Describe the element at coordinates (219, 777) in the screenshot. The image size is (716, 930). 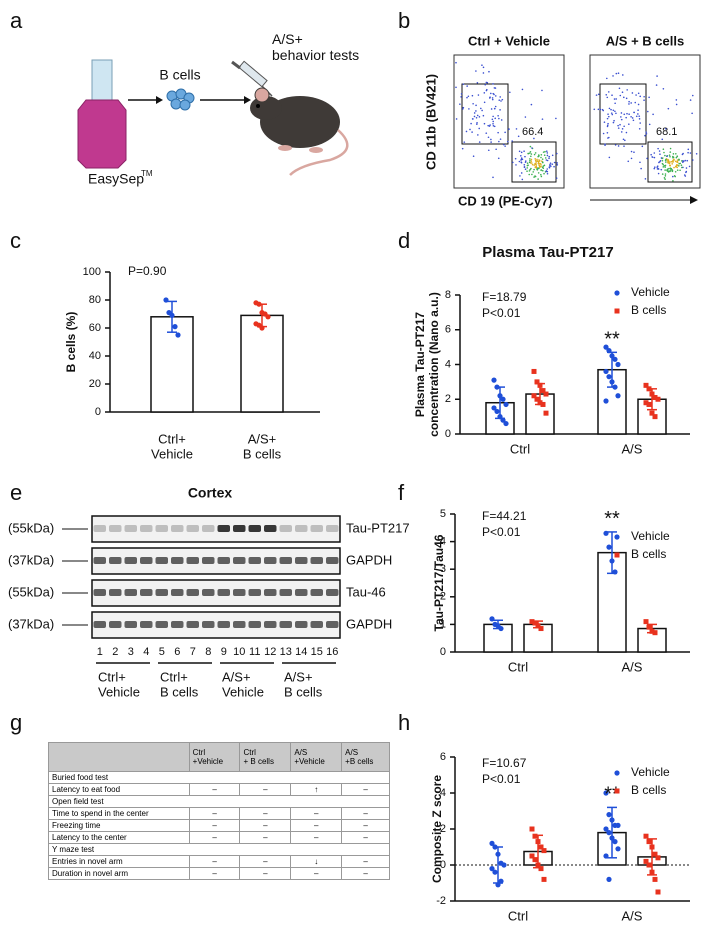
I see `table-row: Buried food test` at that location.